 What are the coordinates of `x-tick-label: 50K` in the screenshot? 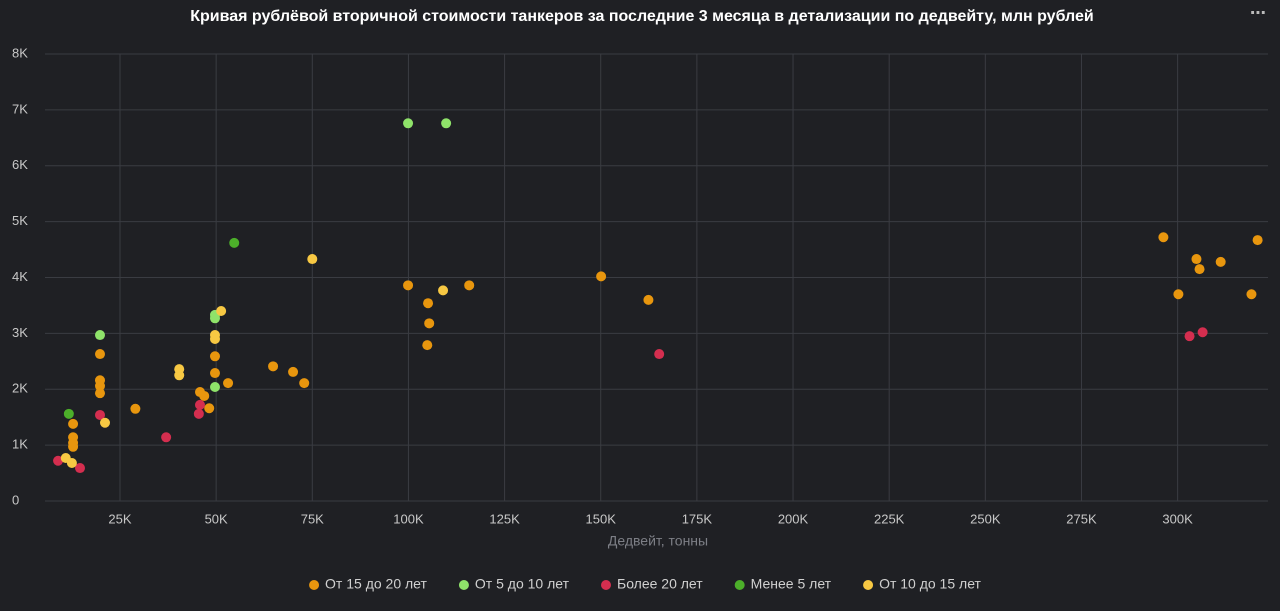 It's located at (216, 518).